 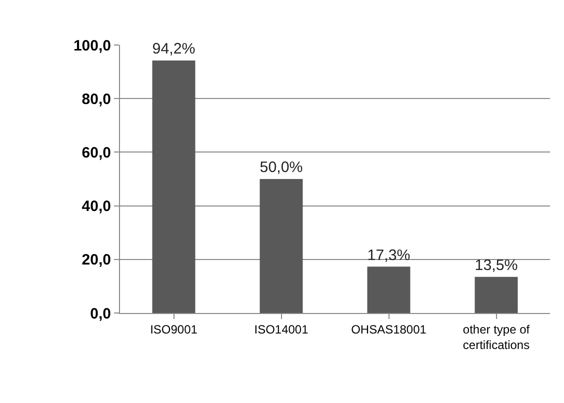 I want to click on x-tick-label: ISO9001, so click(x=174, y=329).